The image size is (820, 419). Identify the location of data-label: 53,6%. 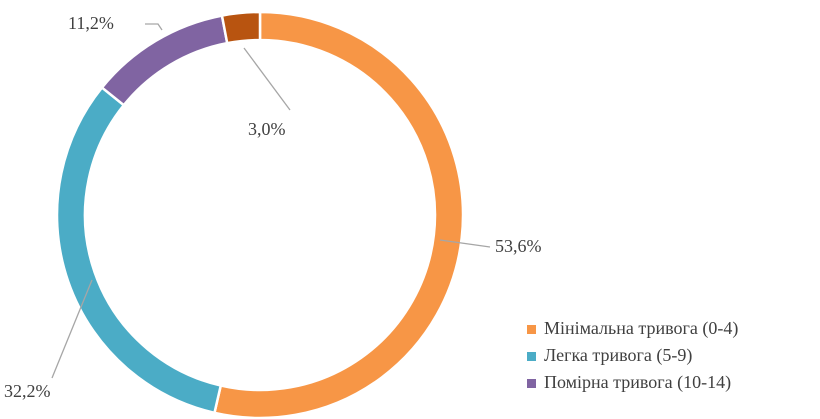
(518, 246).